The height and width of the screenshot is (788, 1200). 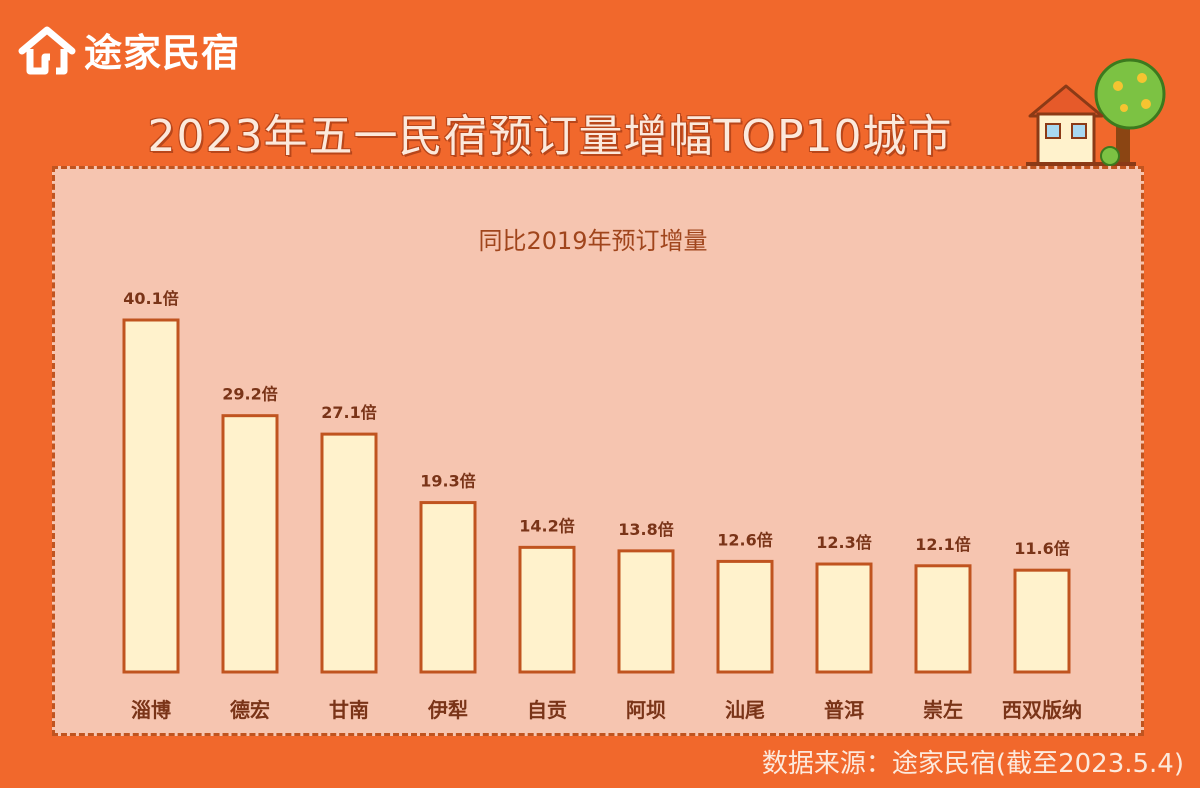 What do you see at coordinates (1042, 710) in the screenshot?
I see `category-label-9: 西双版纳` at bounding box center [1042, 710].